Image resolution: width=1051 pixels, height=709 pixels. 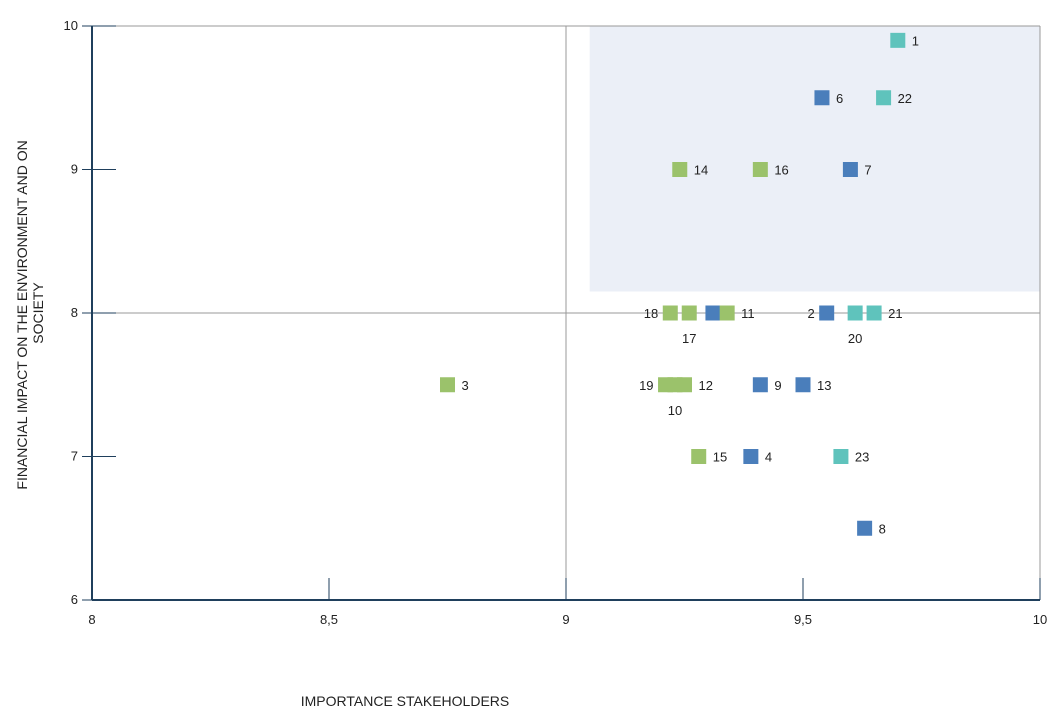 What do you see at coordinates (405, 701) in the screenshot?
I see `x-axis-title: IMPORTANCE STAKEHOLDERS` at bounding box center [405, 701].